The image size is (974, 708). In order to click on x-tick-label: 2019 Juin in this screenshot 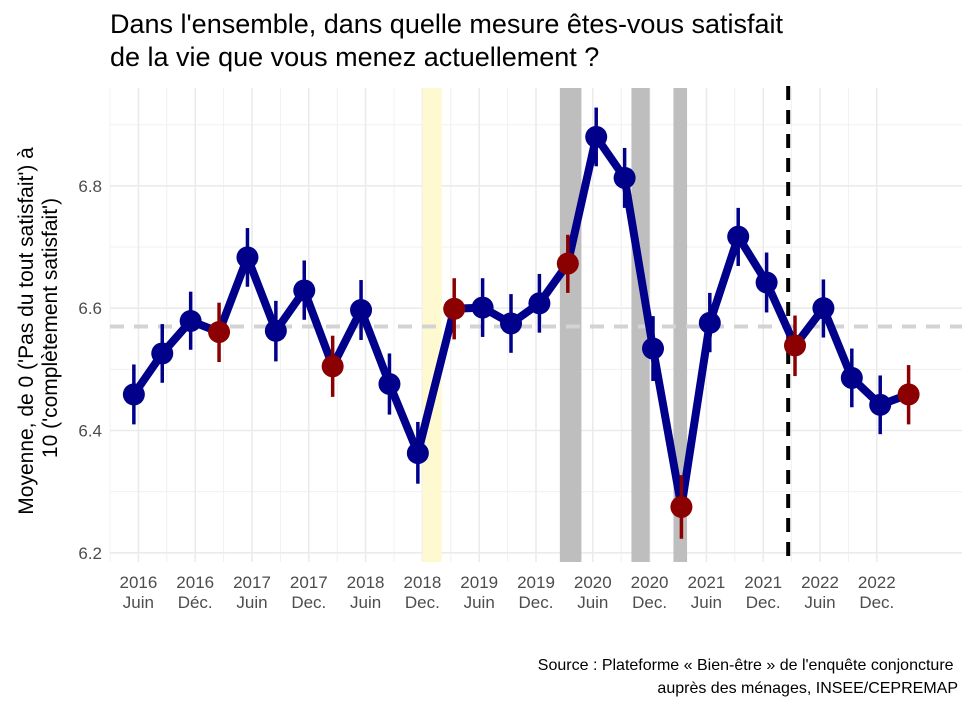, I will do `click(479, 592)`.